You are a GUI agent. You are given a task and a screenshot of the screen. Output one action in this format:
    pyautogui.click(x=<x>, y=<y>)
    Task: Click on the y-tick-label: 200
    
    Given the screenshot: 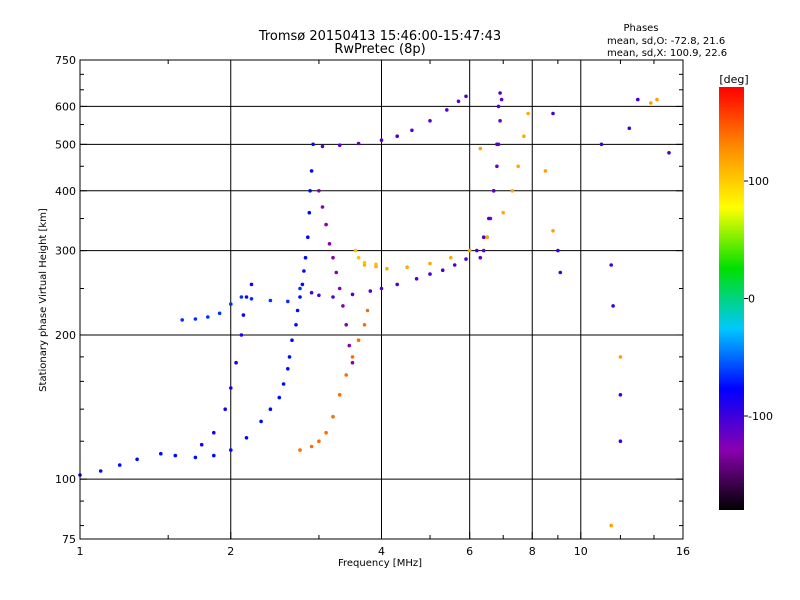 What is the action you would take?
    pyautogui.click(x=65, y=335)
    